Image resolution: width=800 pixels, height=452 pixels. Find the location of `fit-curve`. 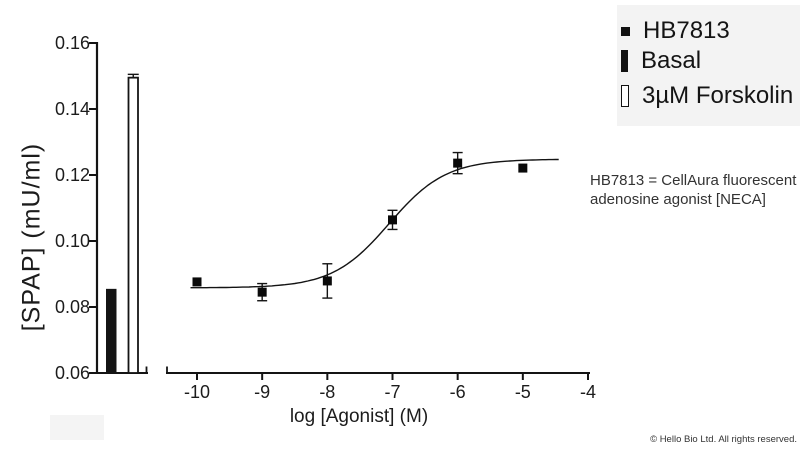

fit-curve is located at coordinates (374, 223).